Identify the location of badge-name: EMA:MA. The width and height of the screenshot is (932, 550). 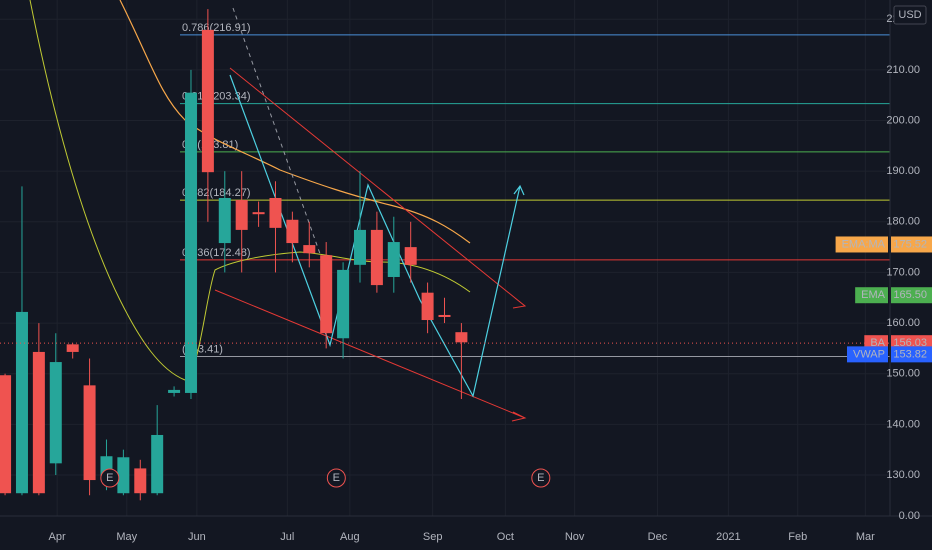
(864, 244).